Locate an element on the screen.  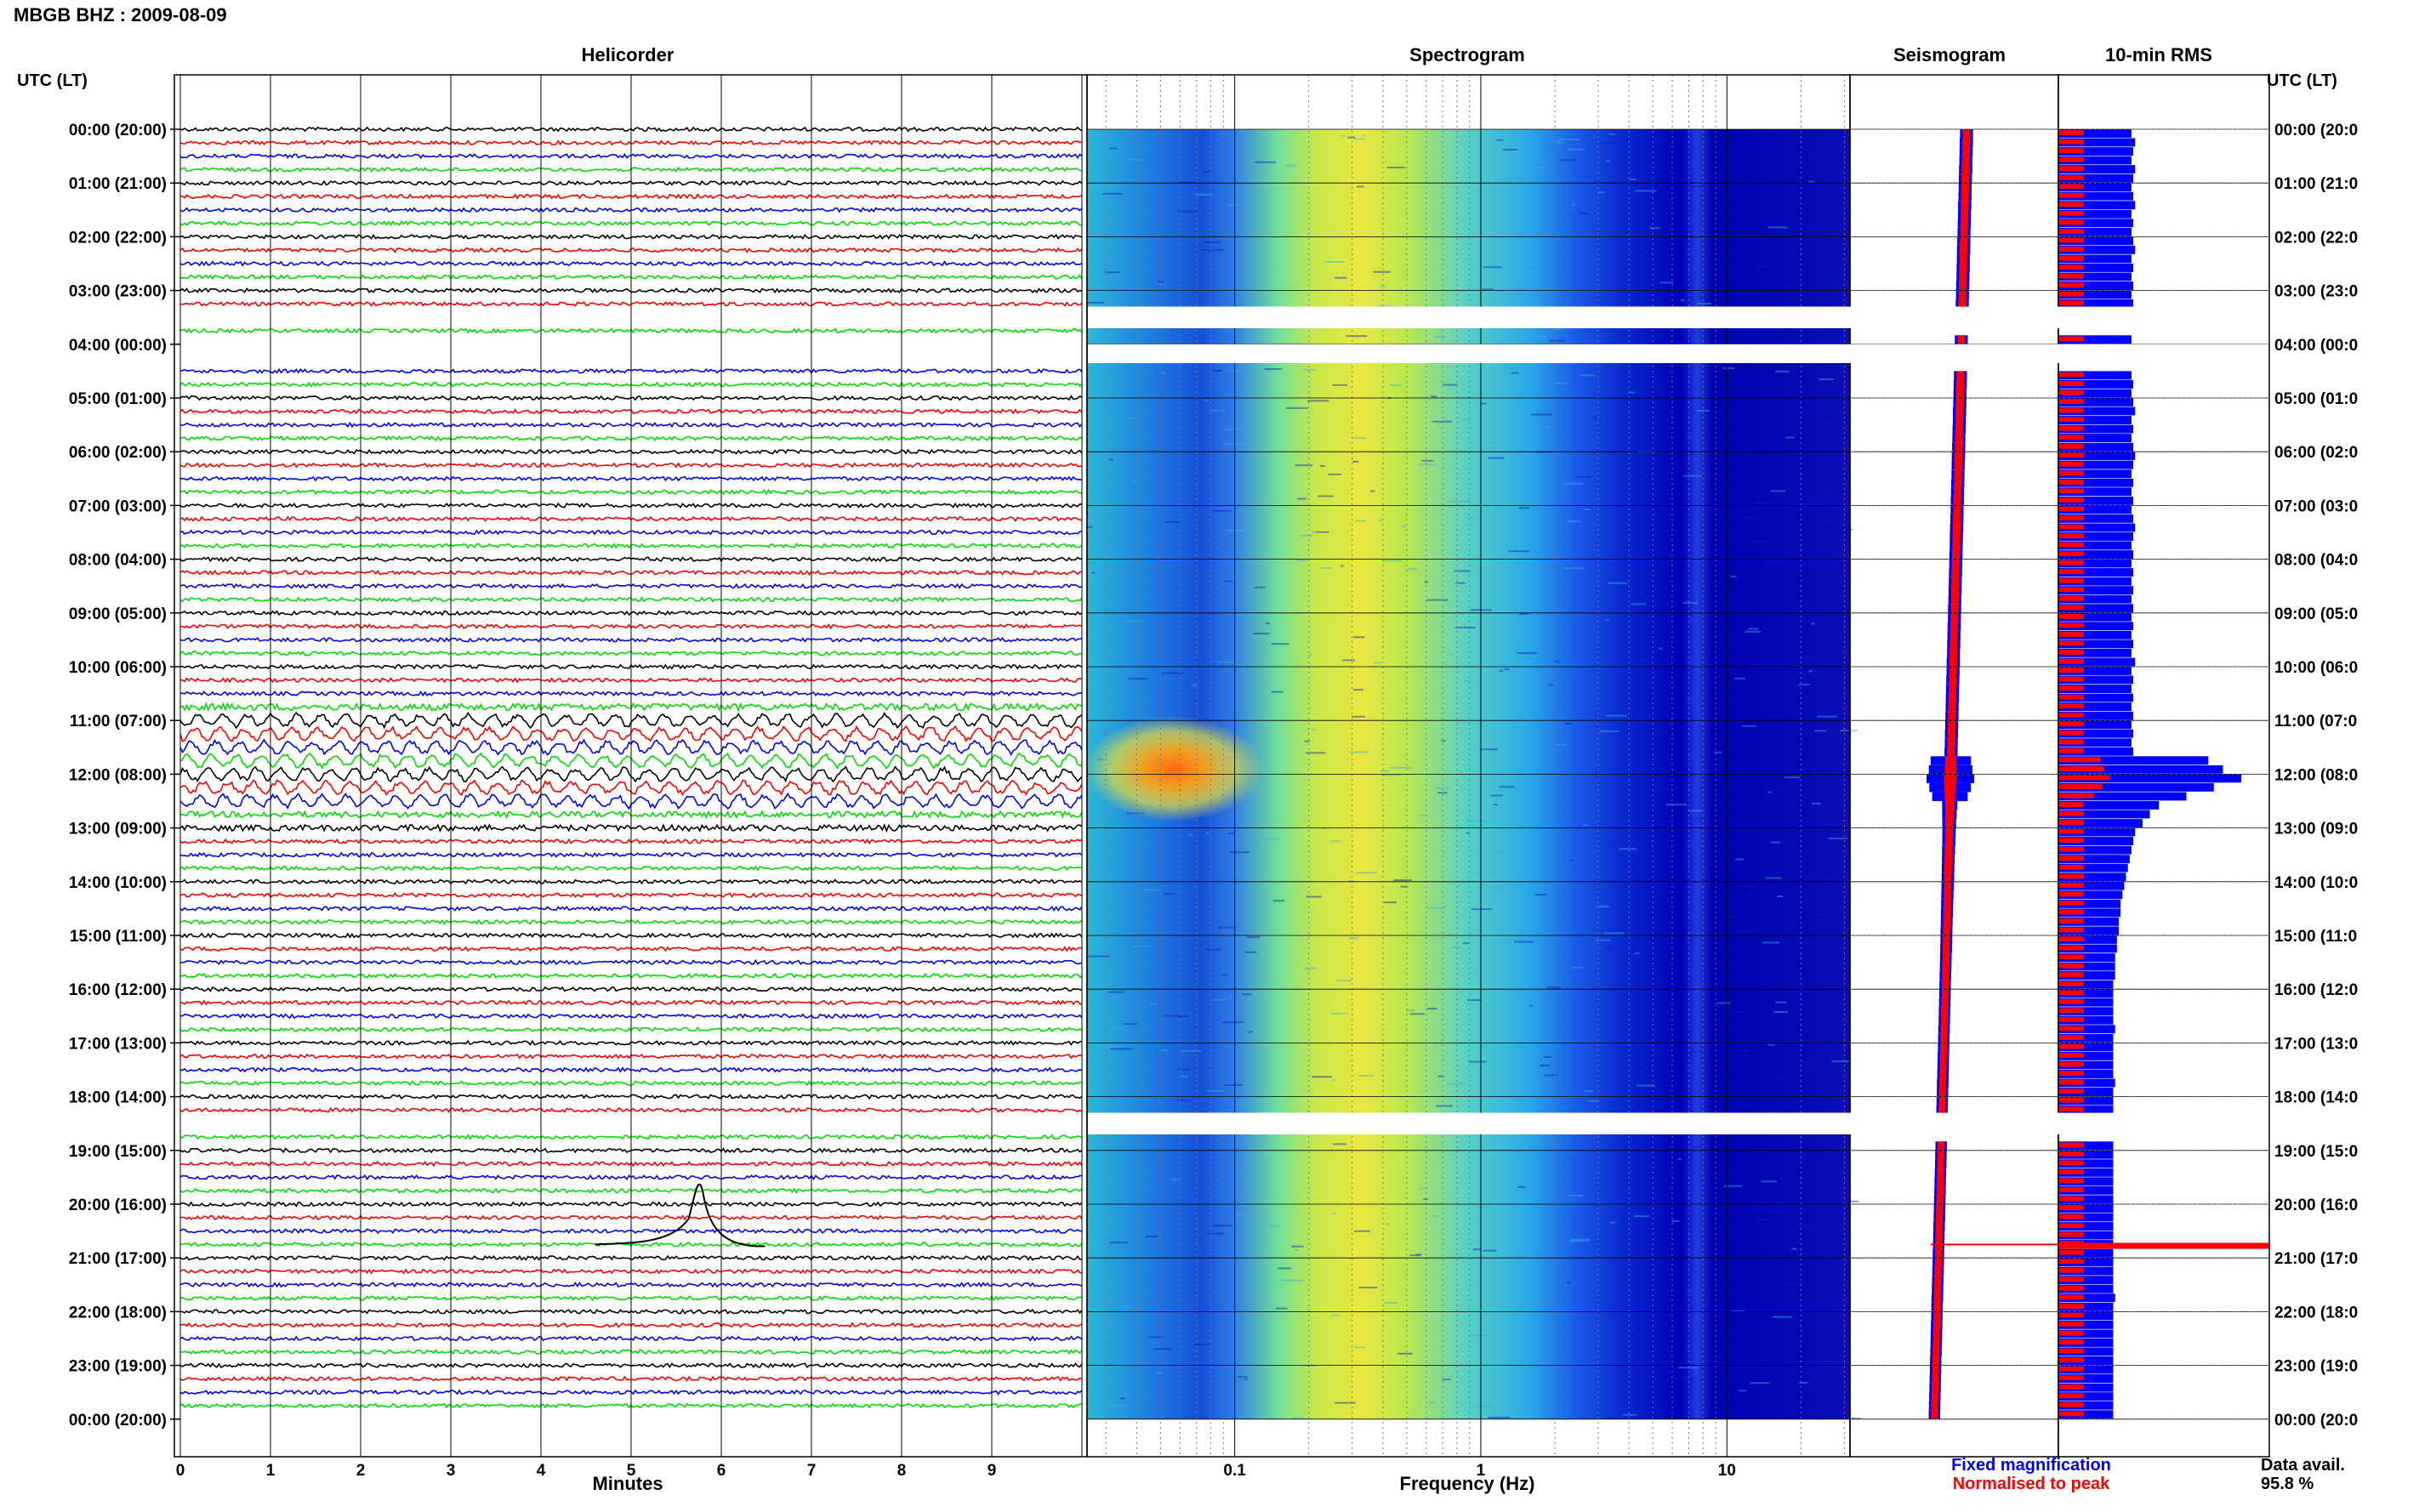
minutes-axis-label: Minutes is located at coordinates (627, 1483).